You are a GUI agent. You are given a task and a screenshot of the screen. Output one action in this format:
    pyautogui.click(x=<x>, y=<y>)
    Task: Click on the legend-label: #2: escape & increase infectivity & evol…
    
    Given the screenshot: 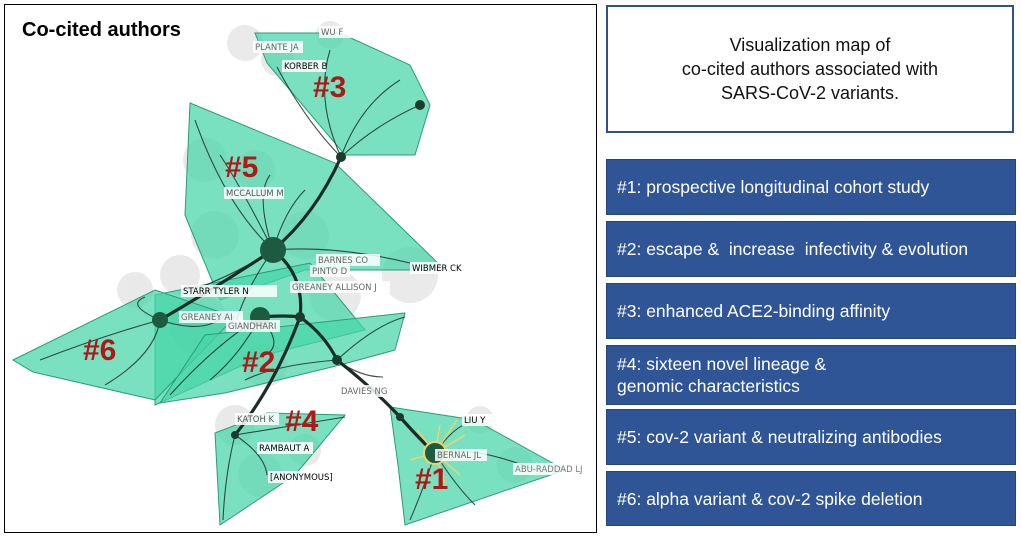 What is the action you would take?
    pyautogui.click(x=793, y=249)
    